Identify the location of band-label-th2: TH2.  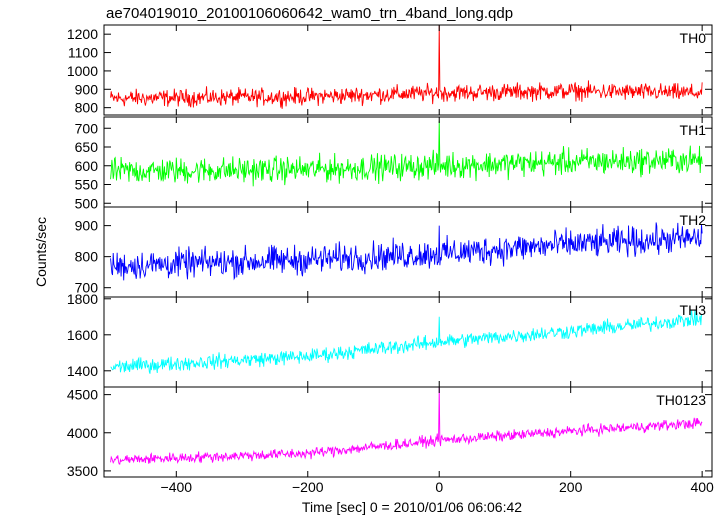
(693, 220).